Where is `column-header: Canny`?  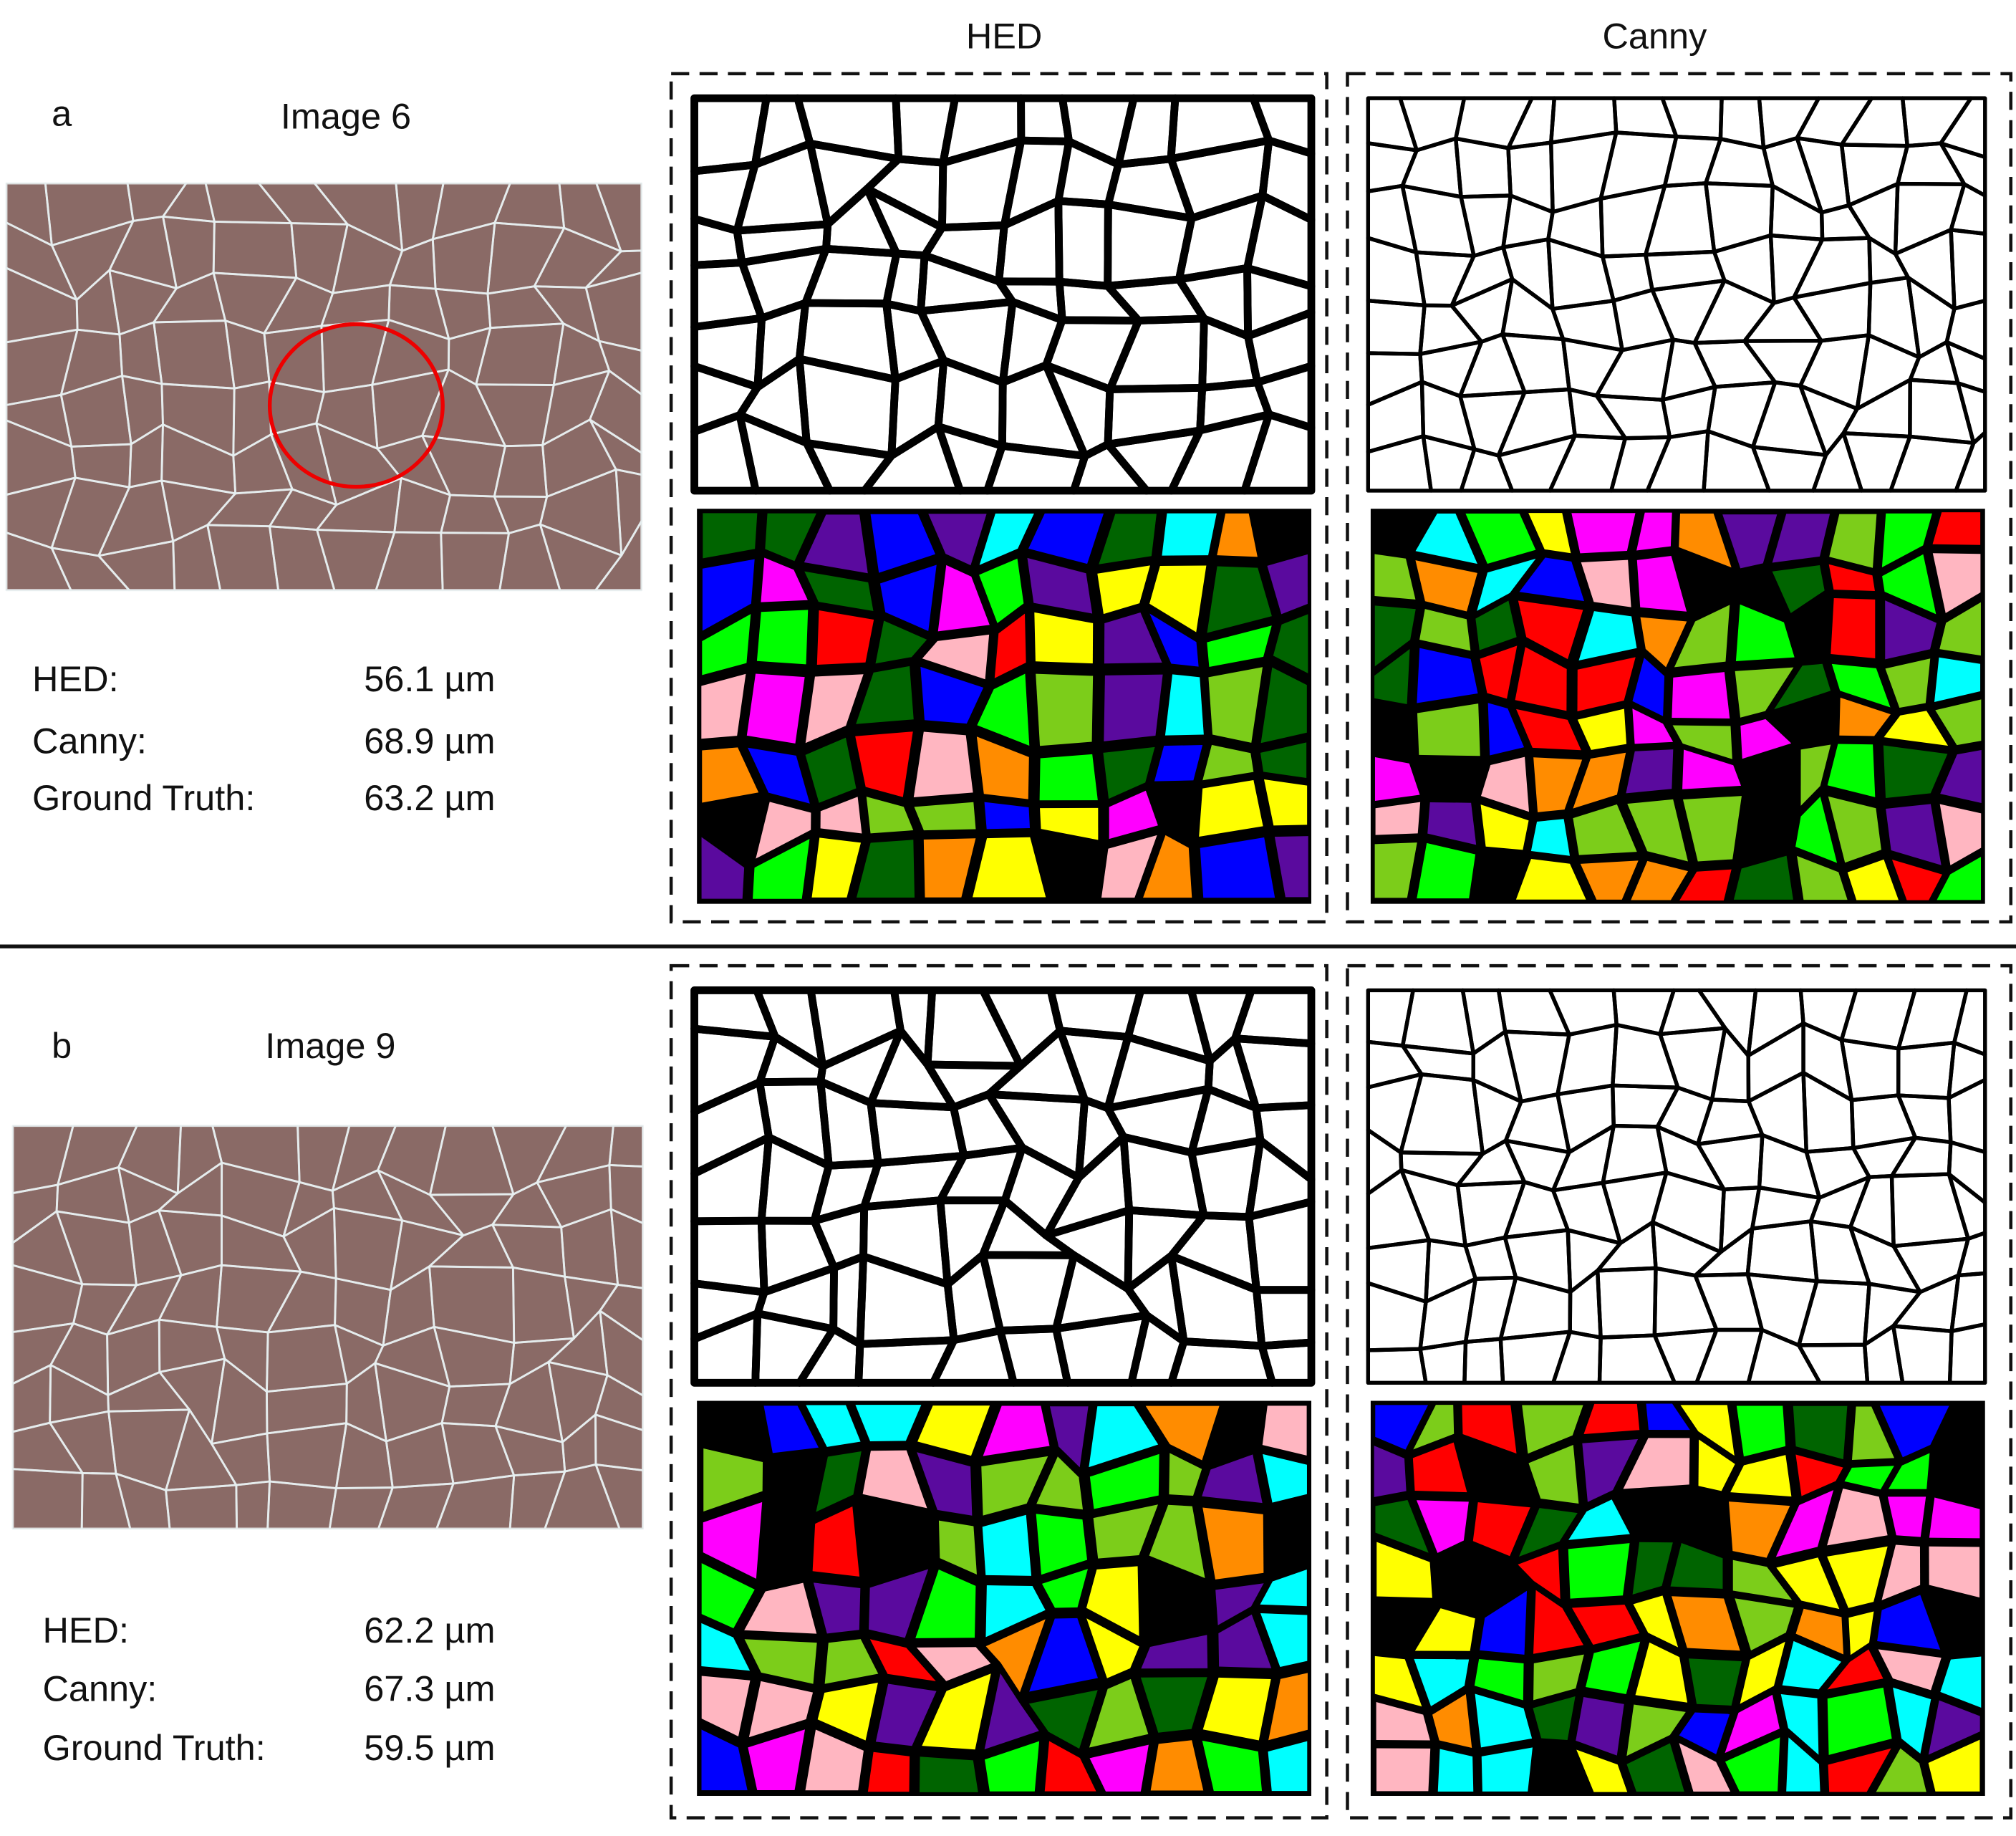
column-header: Canny is located at coordinates (1655, 36).